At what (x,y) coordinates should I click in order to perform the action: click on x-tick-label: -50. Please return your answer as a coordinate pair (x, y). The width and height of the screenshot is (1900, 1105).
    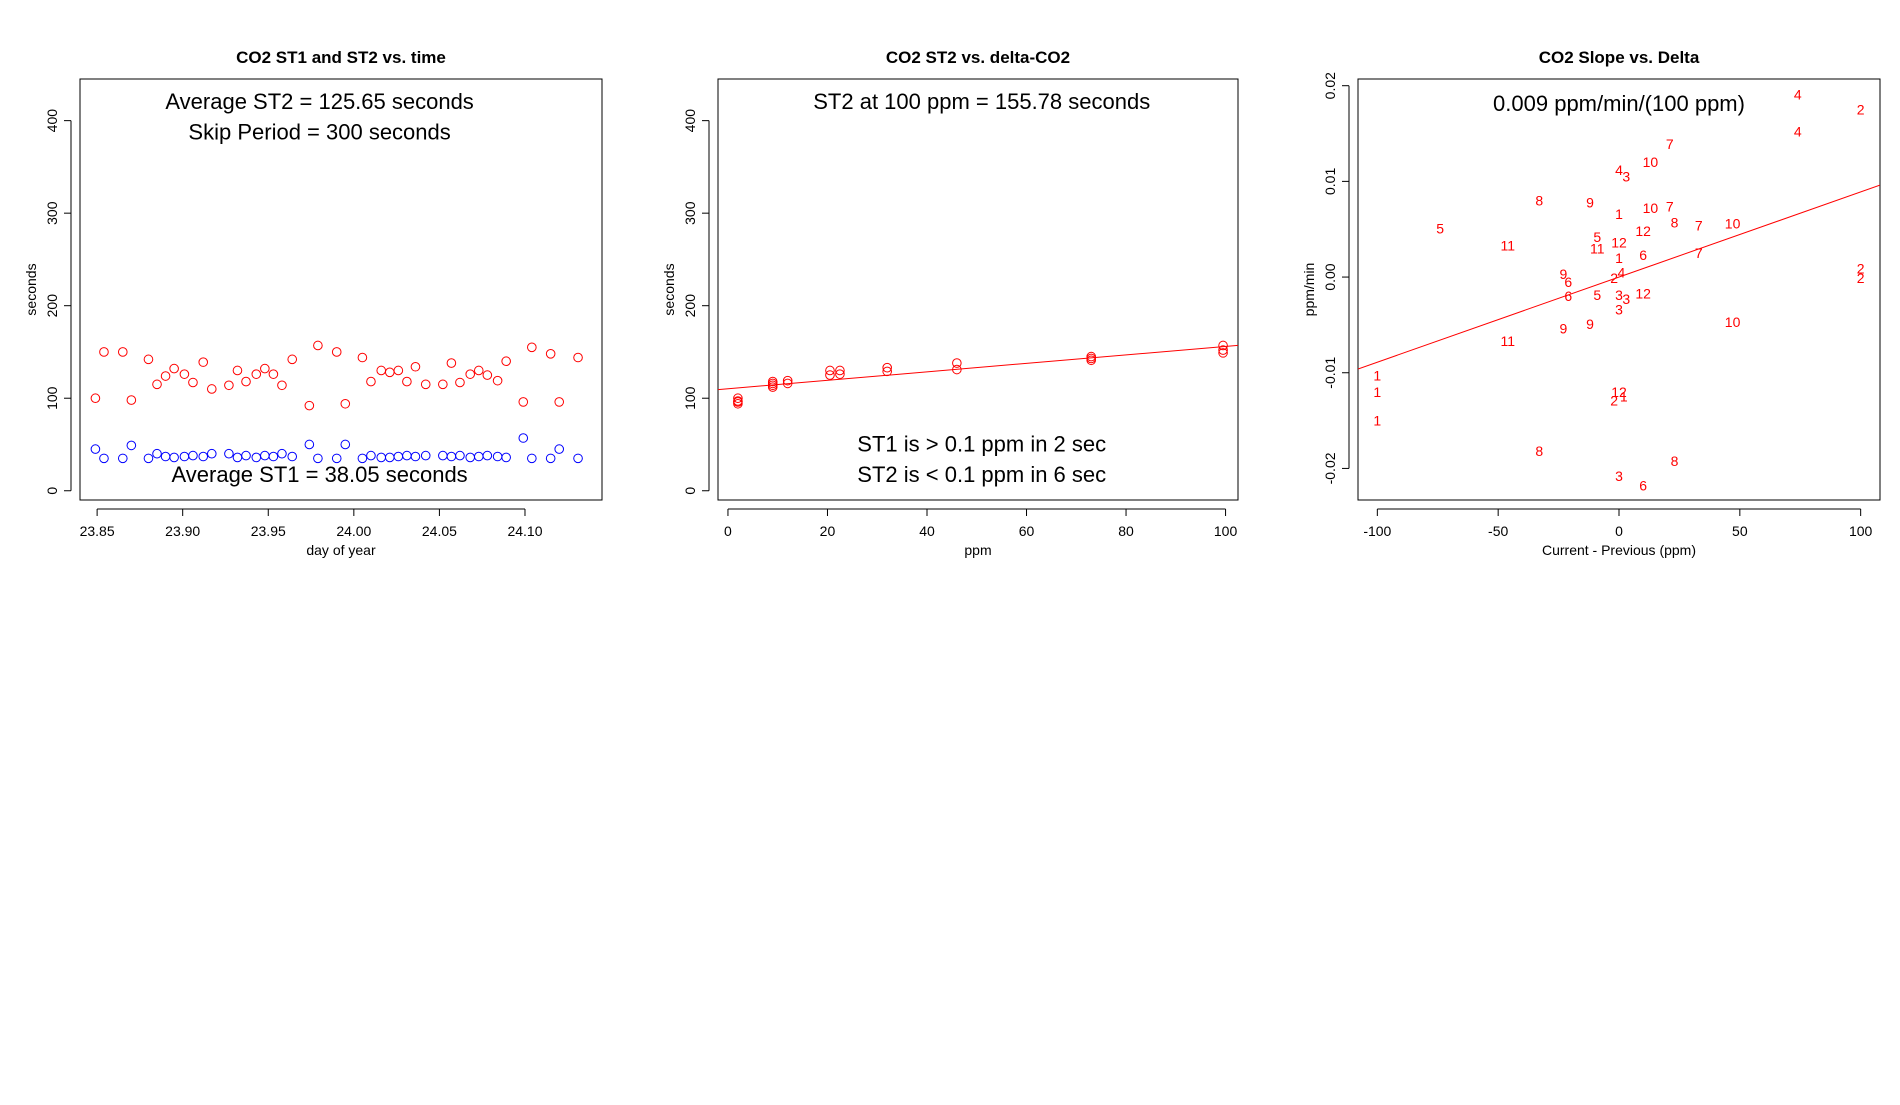
    Looking at the image, I should click on (1498, 531).